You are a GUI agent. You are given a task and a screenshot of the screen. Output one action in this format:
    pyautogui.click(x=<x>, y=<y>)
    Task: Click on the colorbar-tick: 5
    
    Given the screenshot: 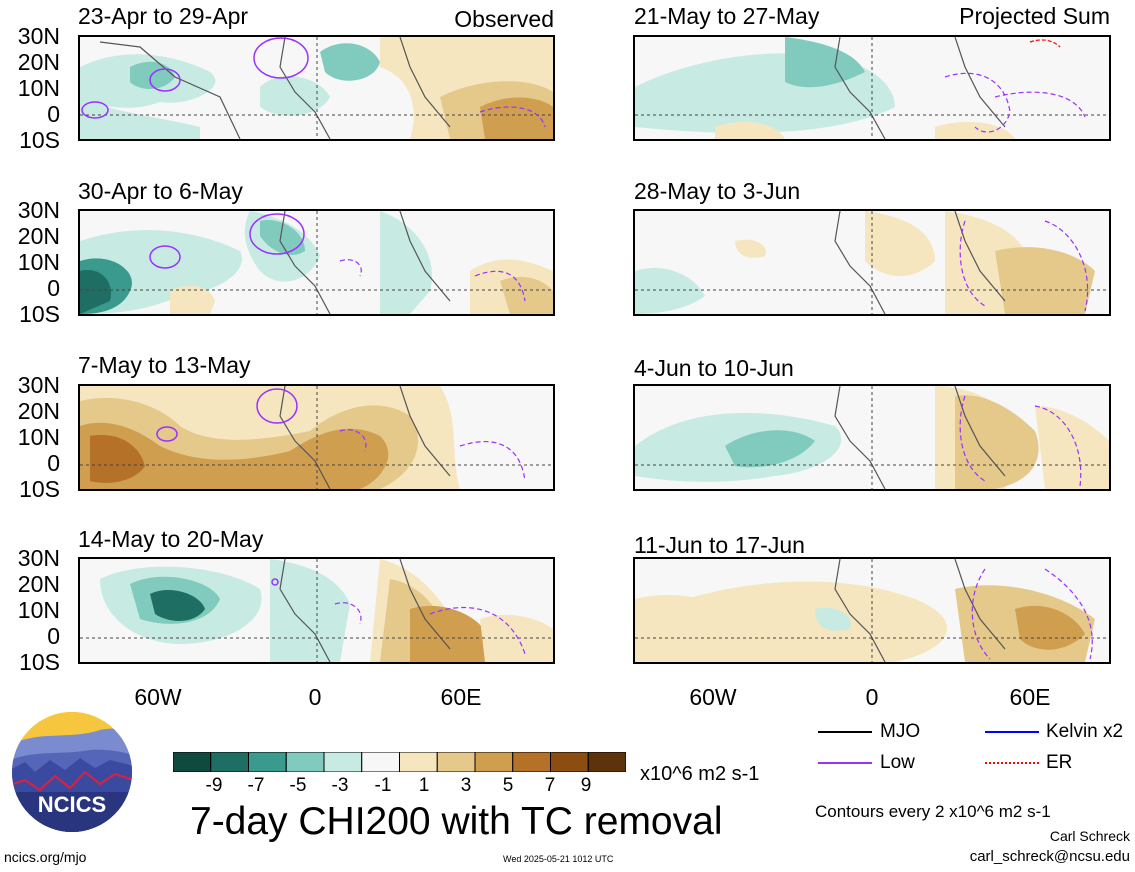 What is the action you would take?
    pyautogui.click(x=508, y=785)
    